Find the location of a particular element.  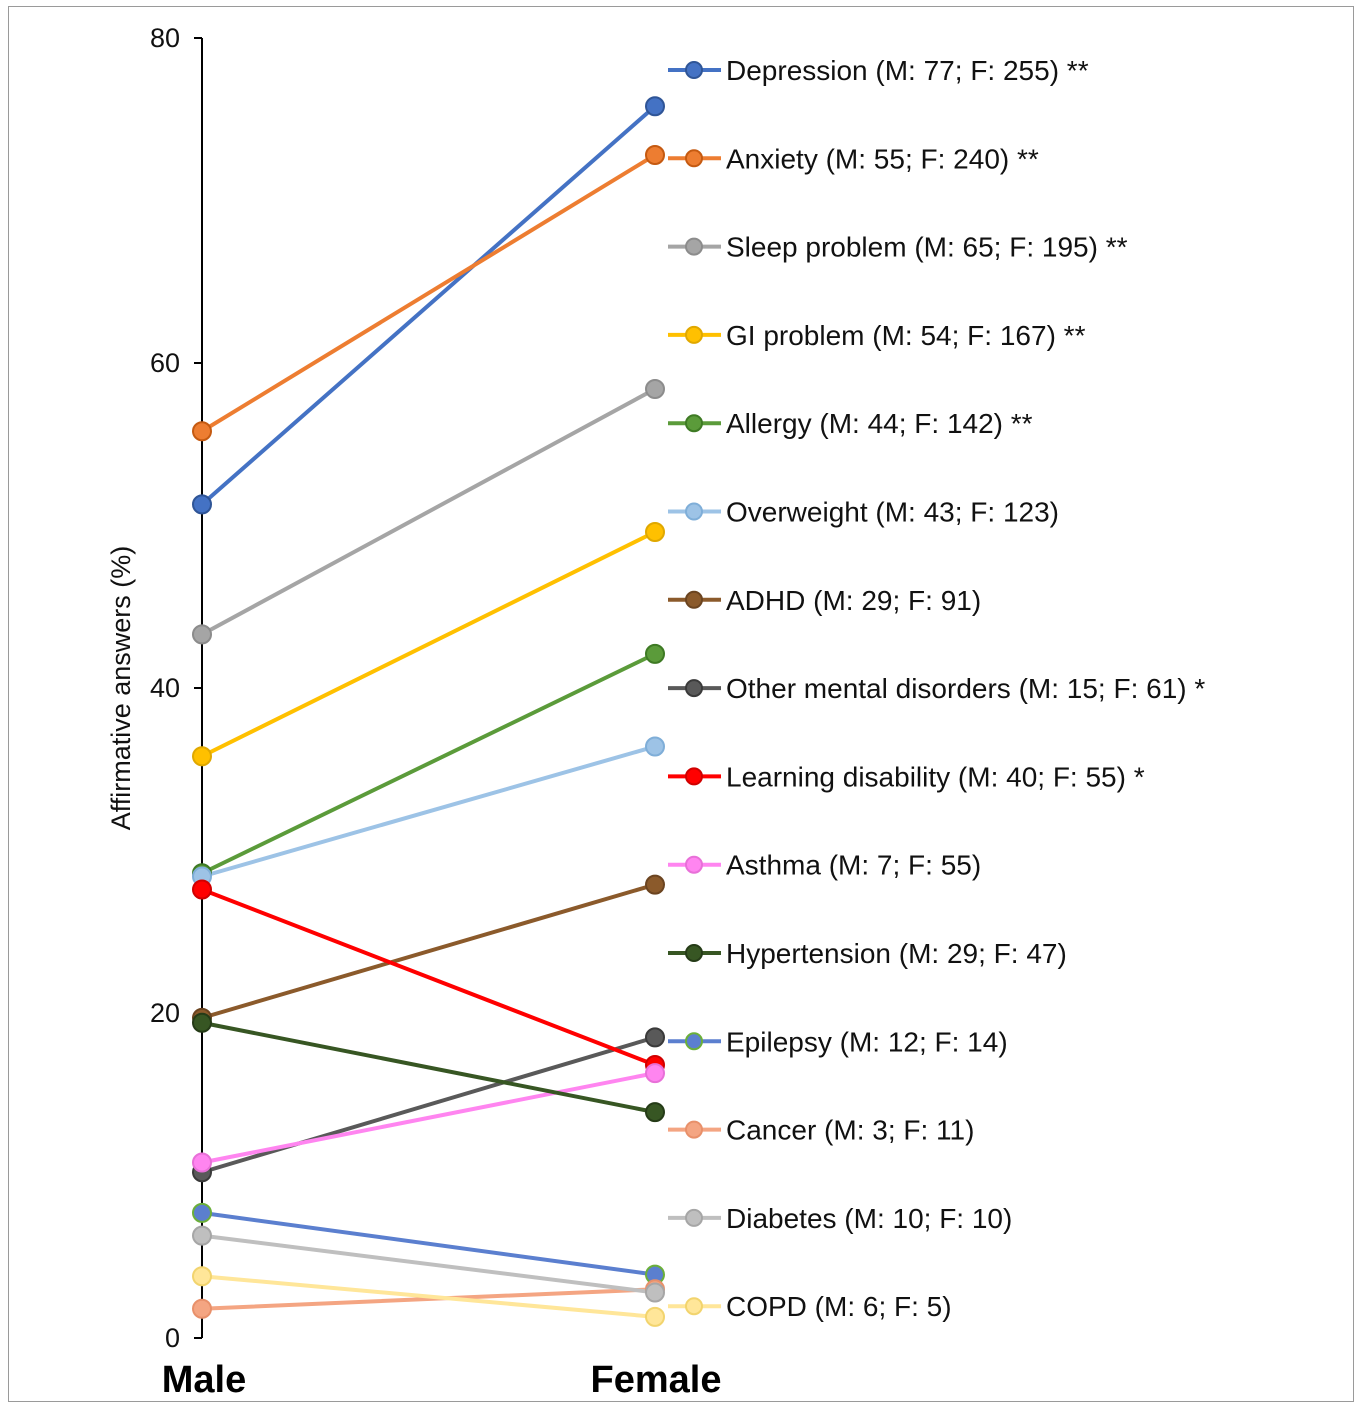

legend-label: Hypertension (M: 29; F: 47) is located at coordinates (896, 953).